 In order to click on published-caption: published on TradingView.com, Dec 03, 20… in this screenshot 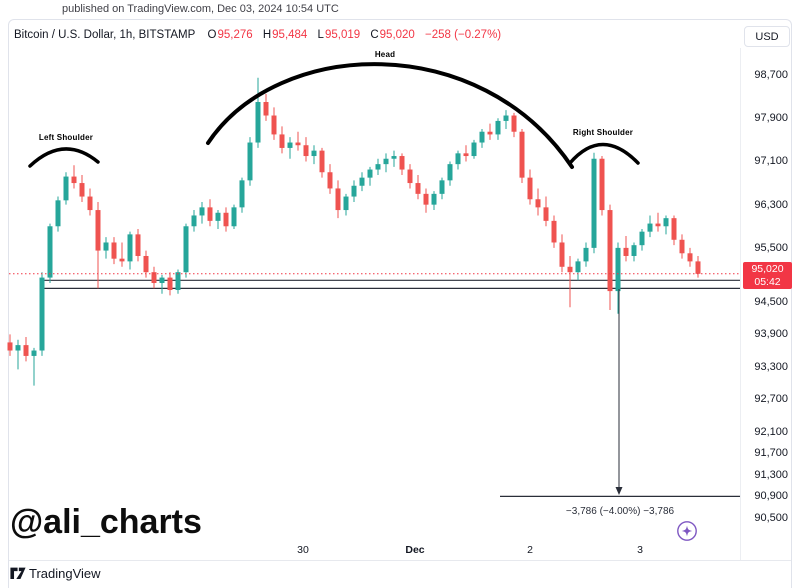, I will do `click(200, 9)`.